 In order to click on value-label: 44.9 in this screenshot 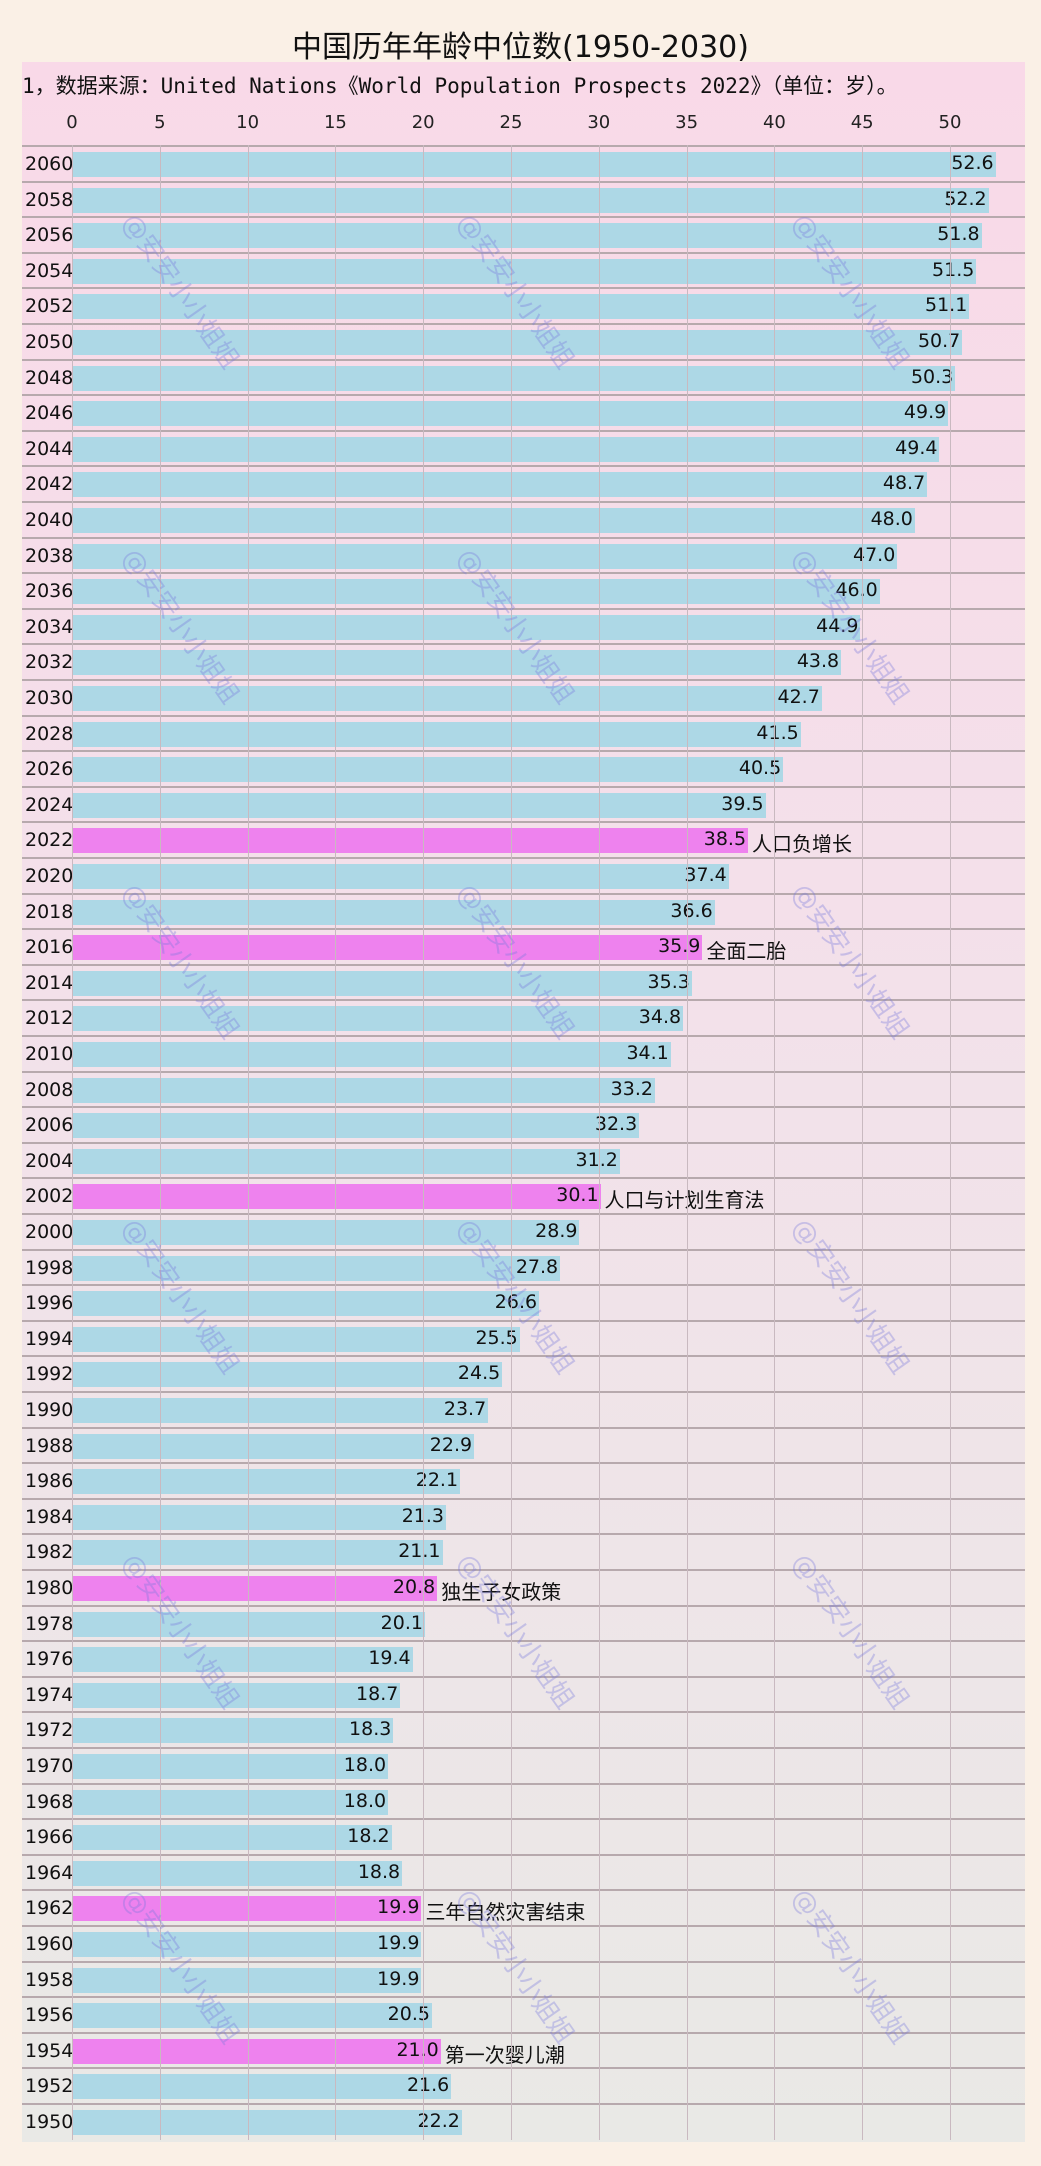, I will do `click(837, 625)`.